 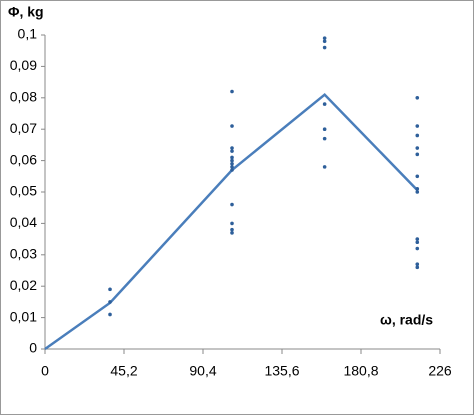 I want to click on x-axis-label: ω, rad/s, so click(x=406, y=320).